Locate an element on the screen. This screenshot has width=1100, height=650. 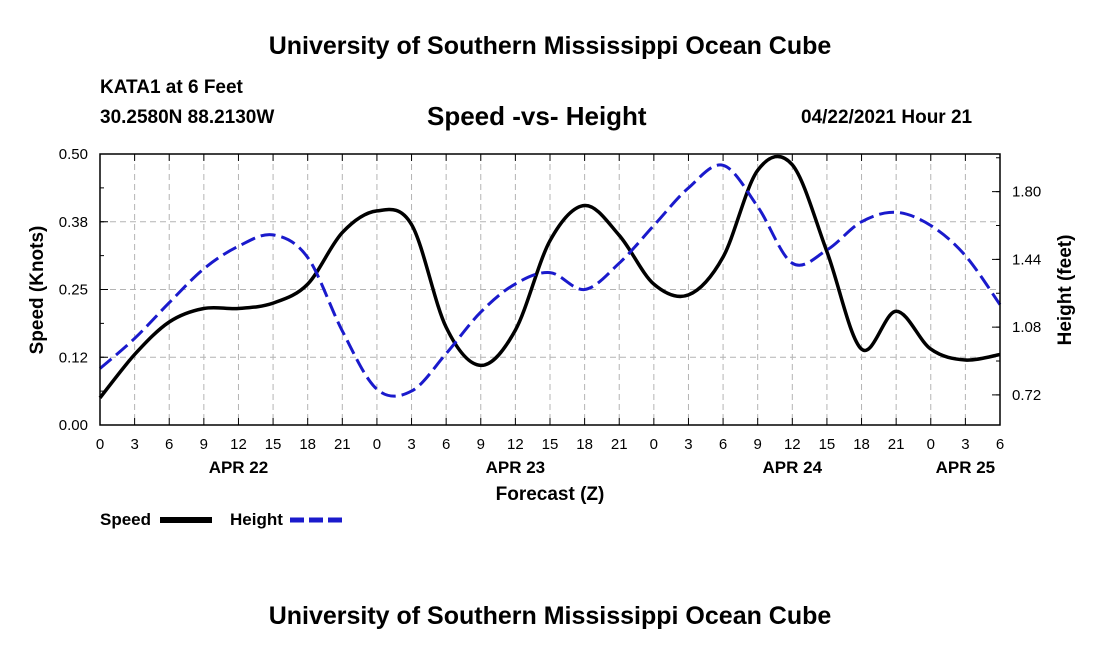
y2-tick-label: 1.44 is located at coordinates (1026, 259).